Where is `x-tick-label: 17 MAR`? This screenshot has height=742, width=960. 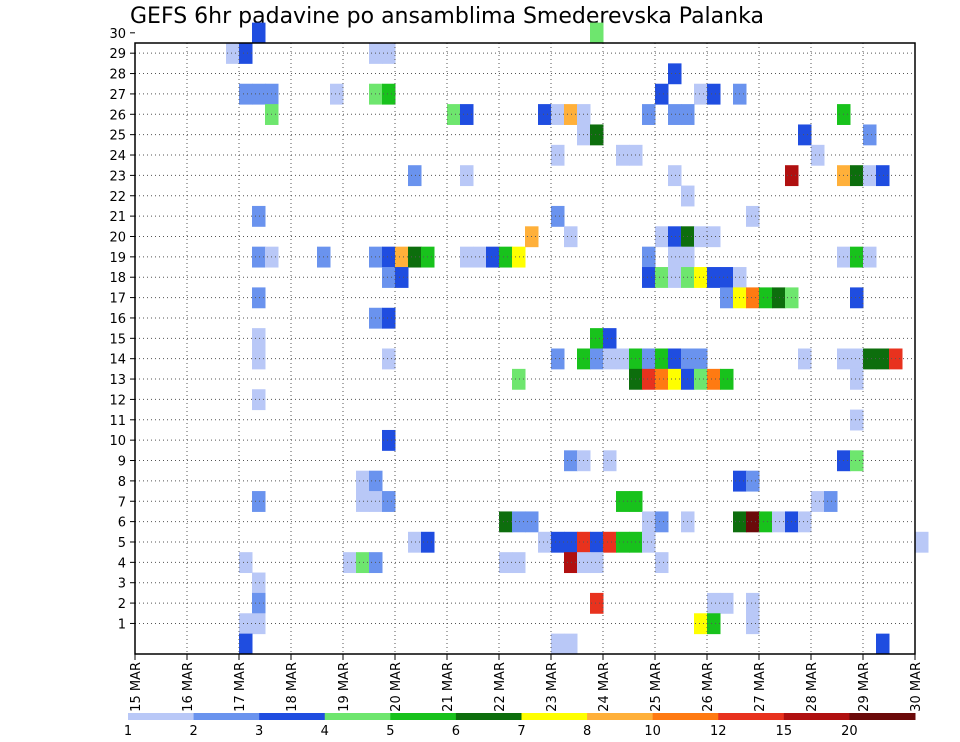
x-tick-label: 17 MAR is located at coordinates (240, 687).